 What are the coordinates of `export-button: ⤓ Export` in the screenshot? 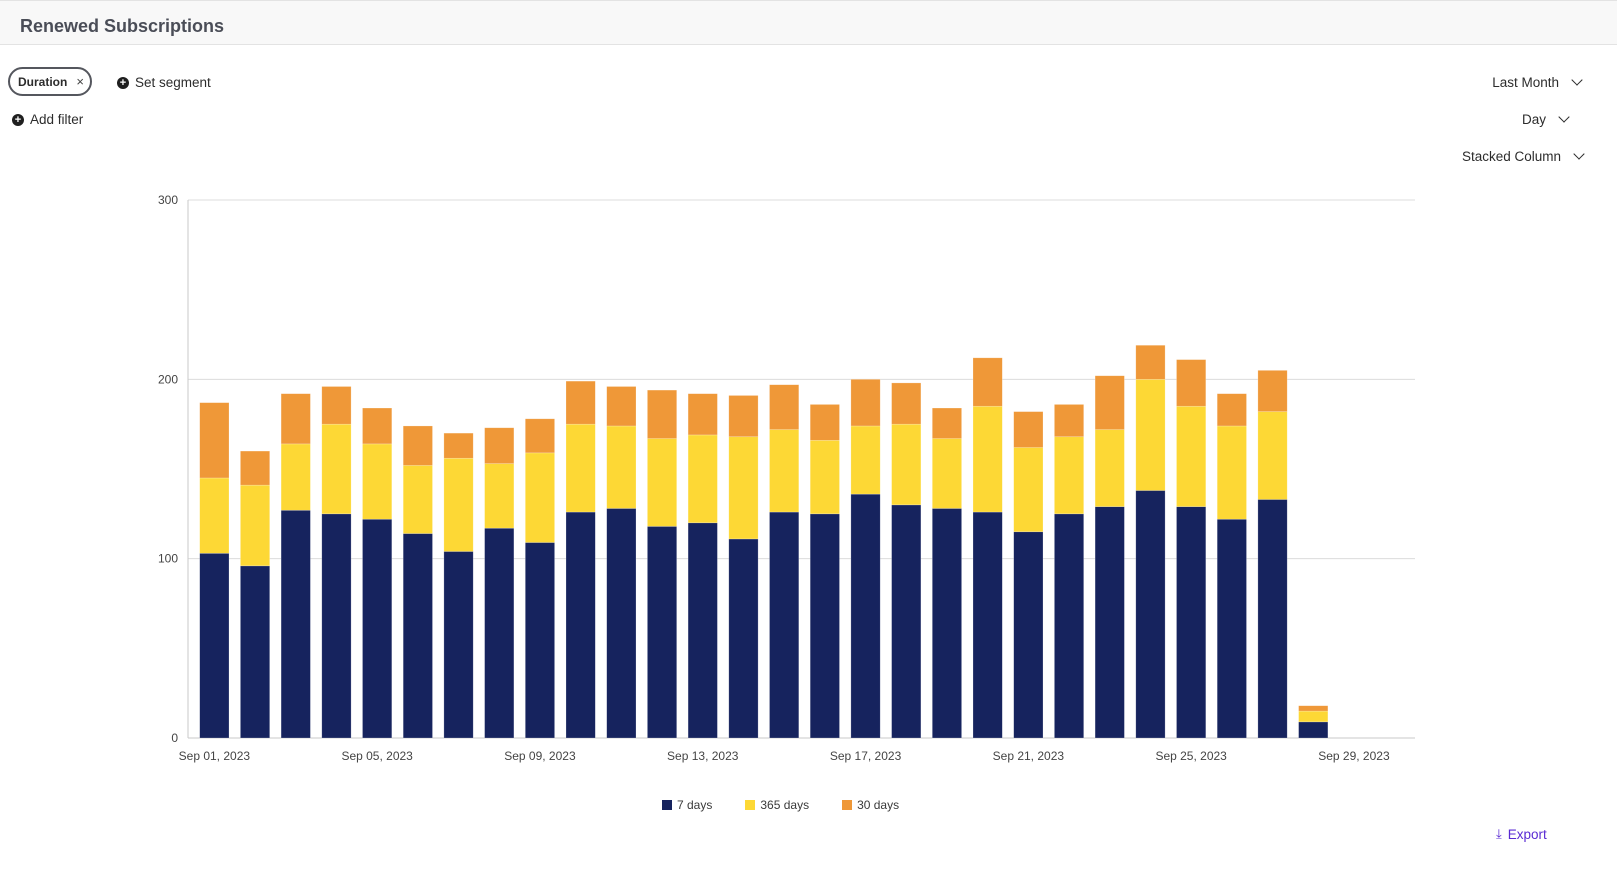 It's located at (1521, 834).